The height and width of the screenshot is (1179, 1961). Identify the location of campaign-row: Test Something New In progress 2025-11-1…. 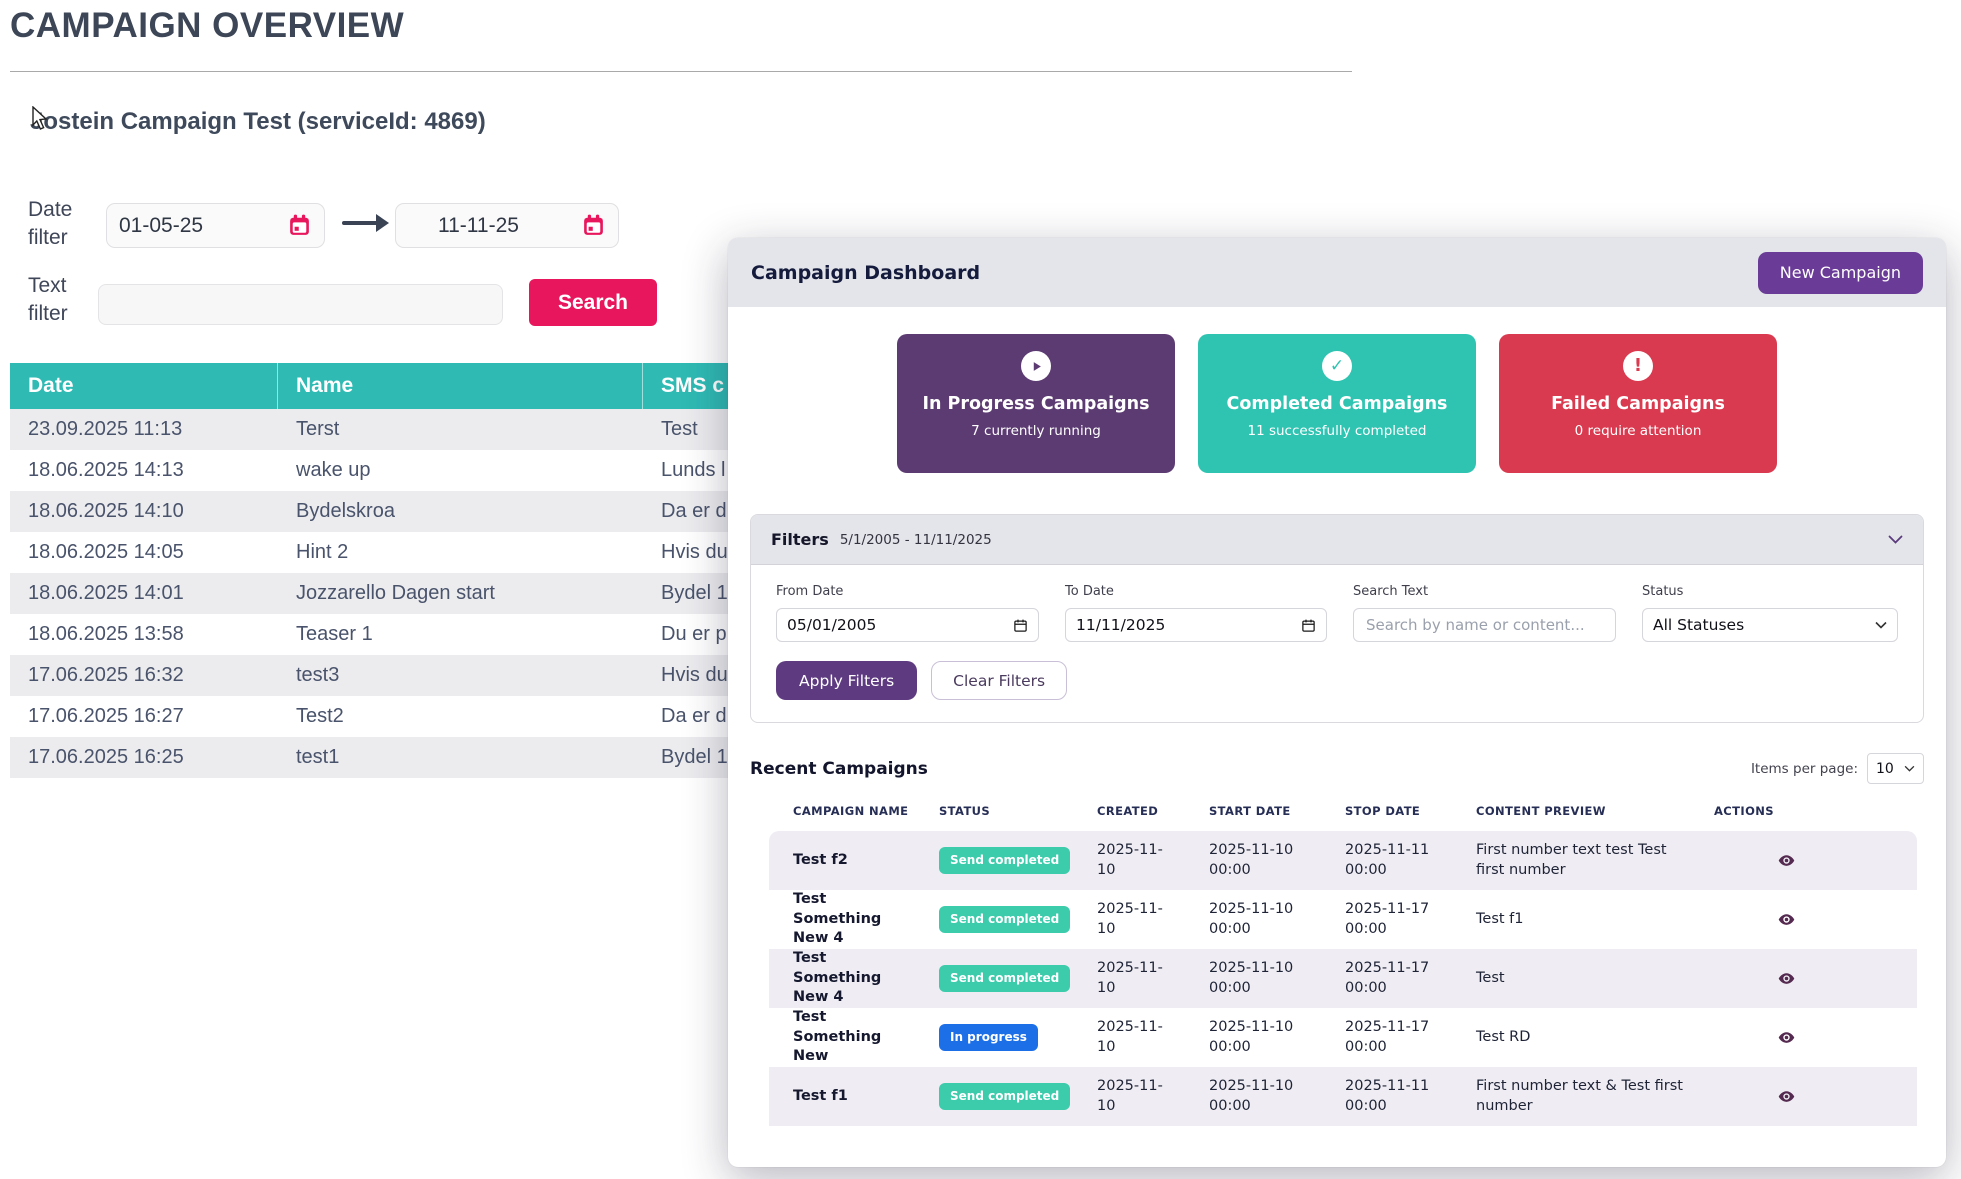
(1343, 1037).